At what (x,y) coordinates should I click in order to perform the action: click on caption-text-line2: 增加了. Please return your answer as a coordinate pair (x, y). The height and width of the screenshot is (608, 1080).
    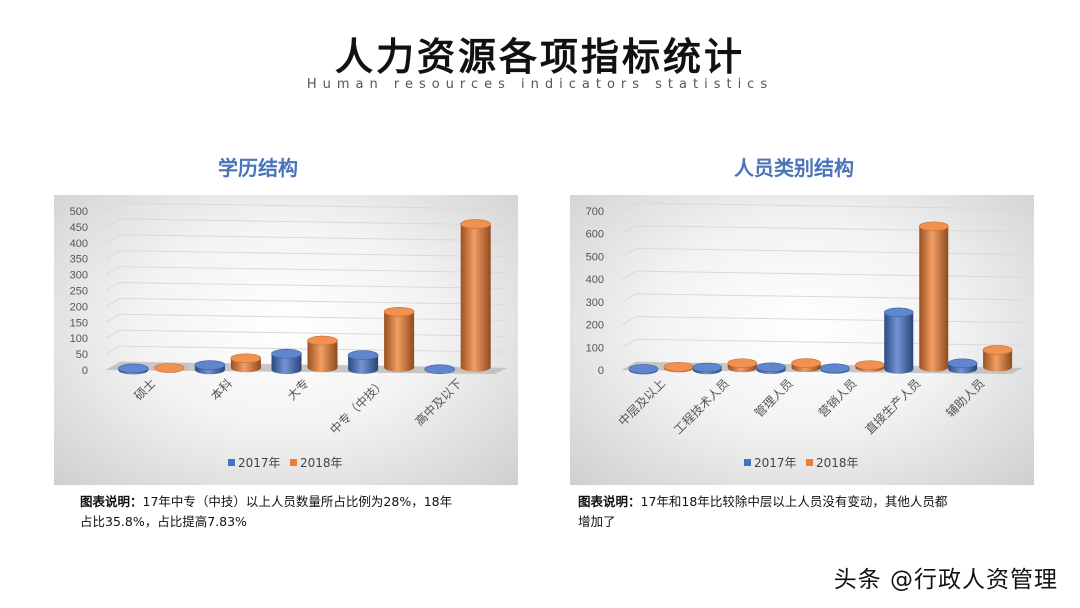
    Looking at the image, I should click on (597, 521).